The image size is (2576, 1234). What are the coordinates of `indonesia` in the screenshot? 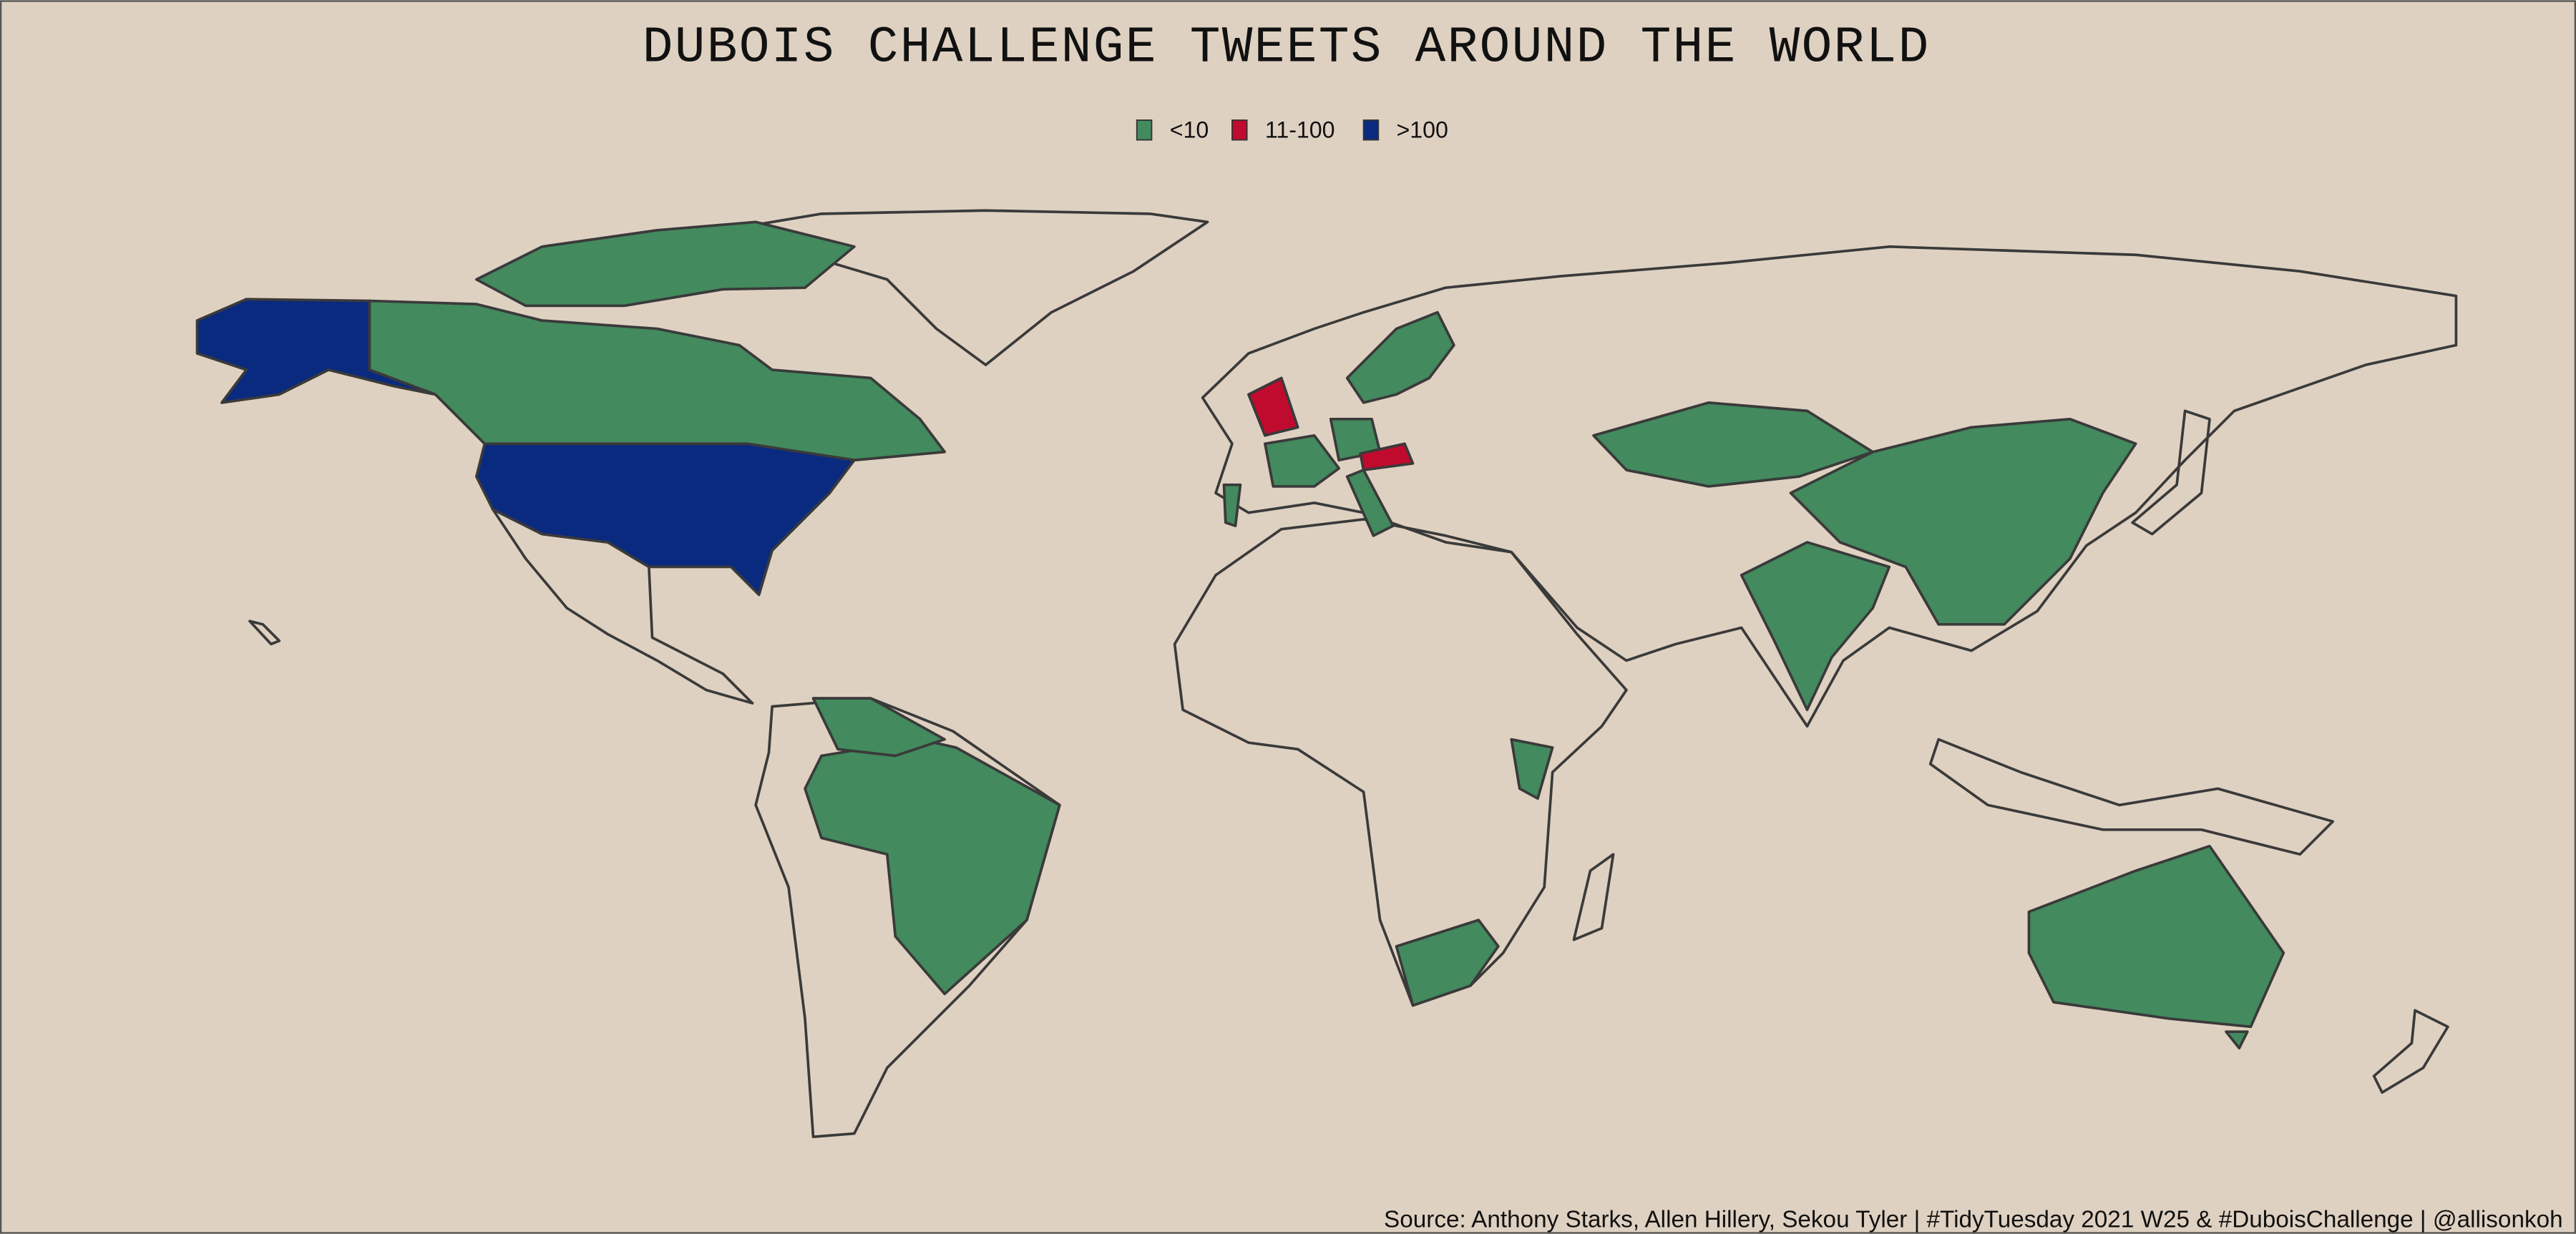 It's located at (2131, 797).